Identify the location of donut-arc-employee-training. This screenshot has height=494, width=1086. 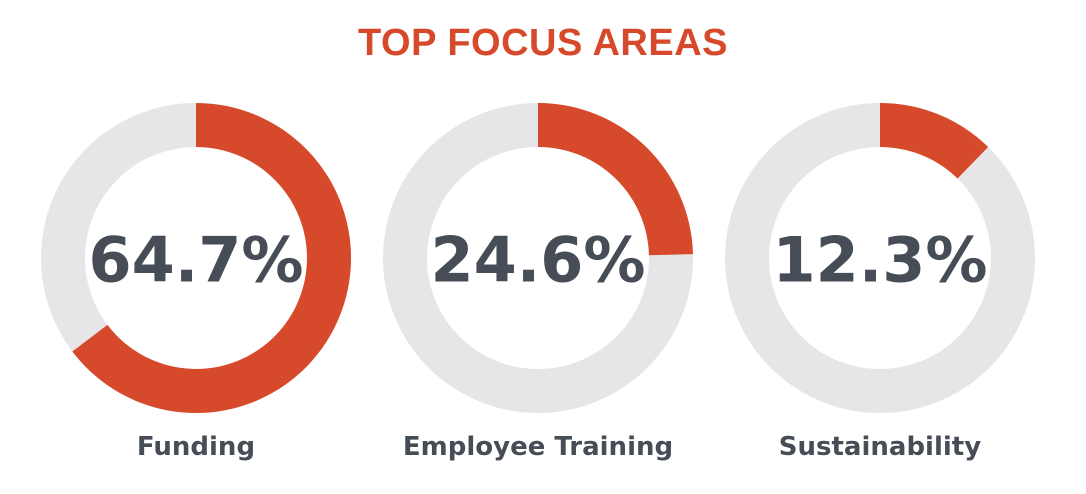
(615, 179).